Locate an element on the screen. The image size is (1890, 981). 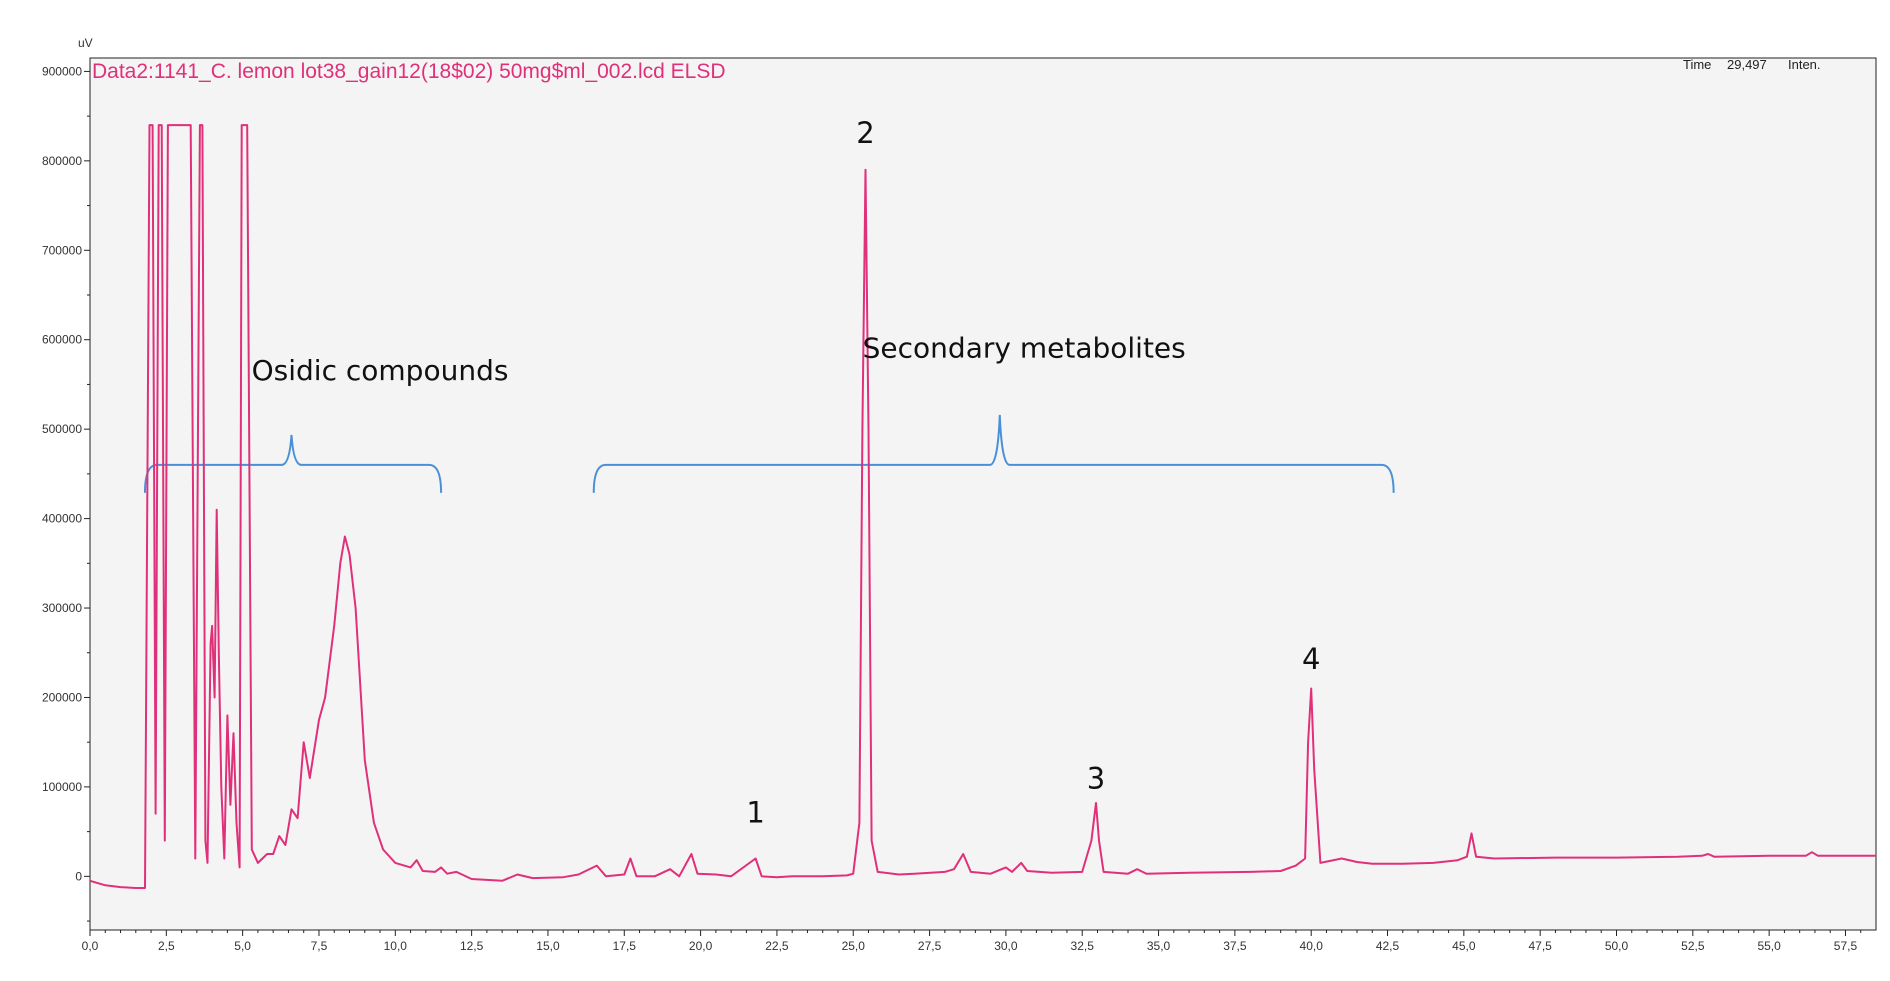
annotation-secondary-metabolites: Secondary metabolites is located at coordinates (1024, 348).